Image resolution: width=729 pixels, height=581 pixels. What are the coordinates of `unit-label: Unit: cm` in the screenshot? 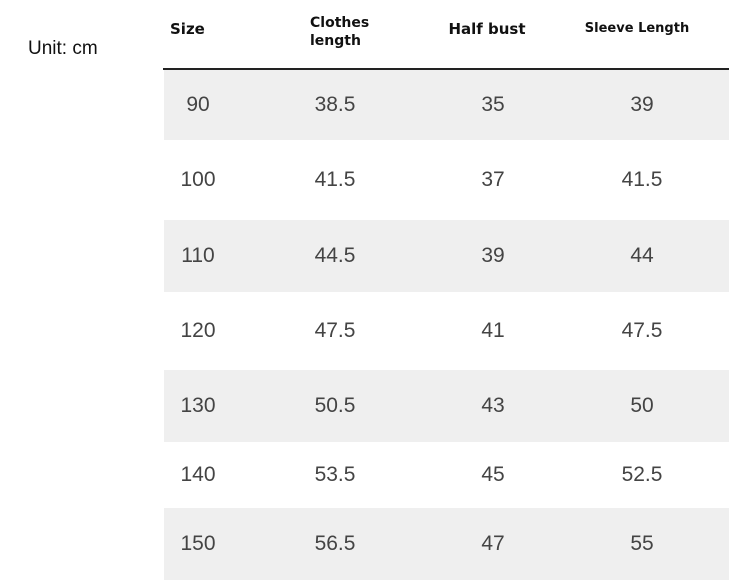 It's located at (63, 48).